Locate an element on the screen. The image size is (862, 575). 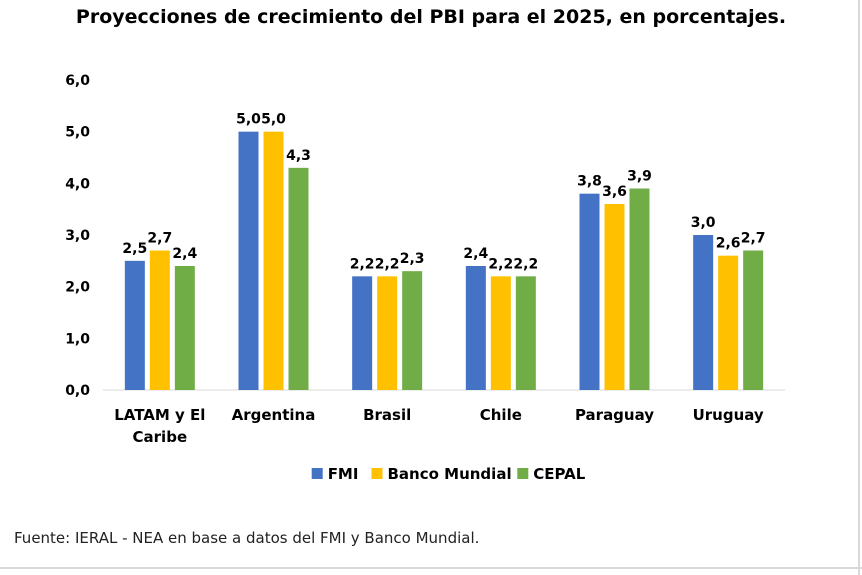
x-tick-label: LATAM y El is located at coordinates (159, 415).